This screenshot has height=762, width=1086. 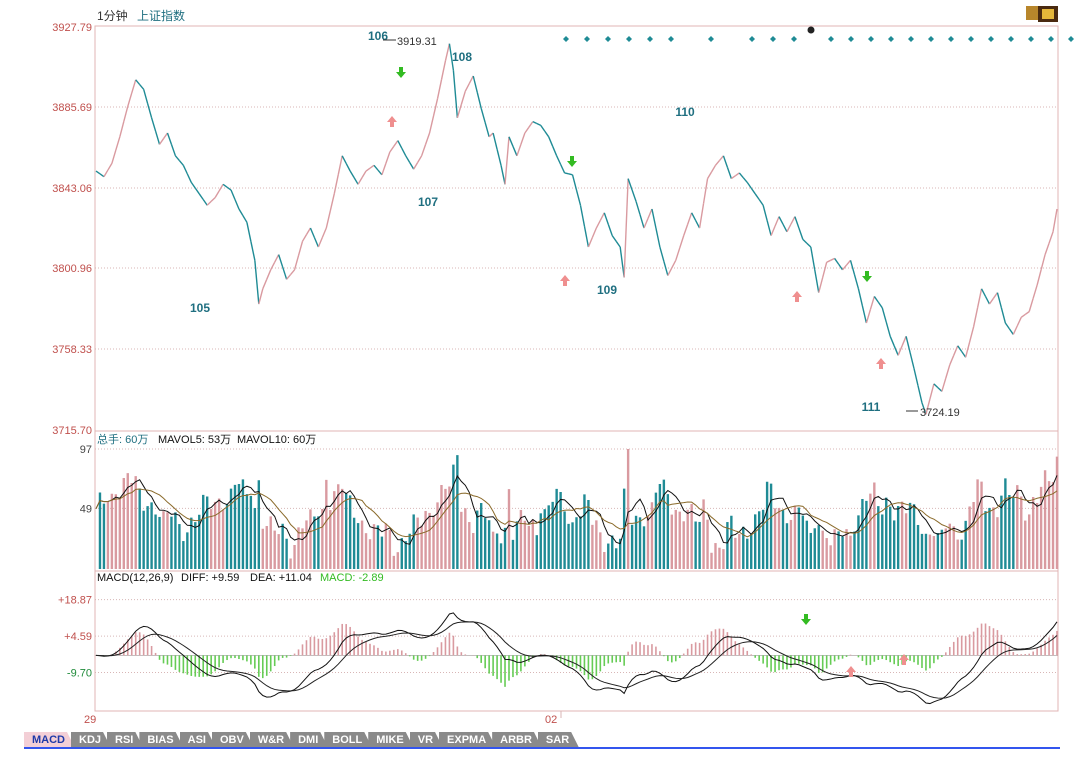 What do you see at coordinates (72, 350) in the screenshot?
I see `price-y-tick: 3758.33` at bounding box center [72, 350].